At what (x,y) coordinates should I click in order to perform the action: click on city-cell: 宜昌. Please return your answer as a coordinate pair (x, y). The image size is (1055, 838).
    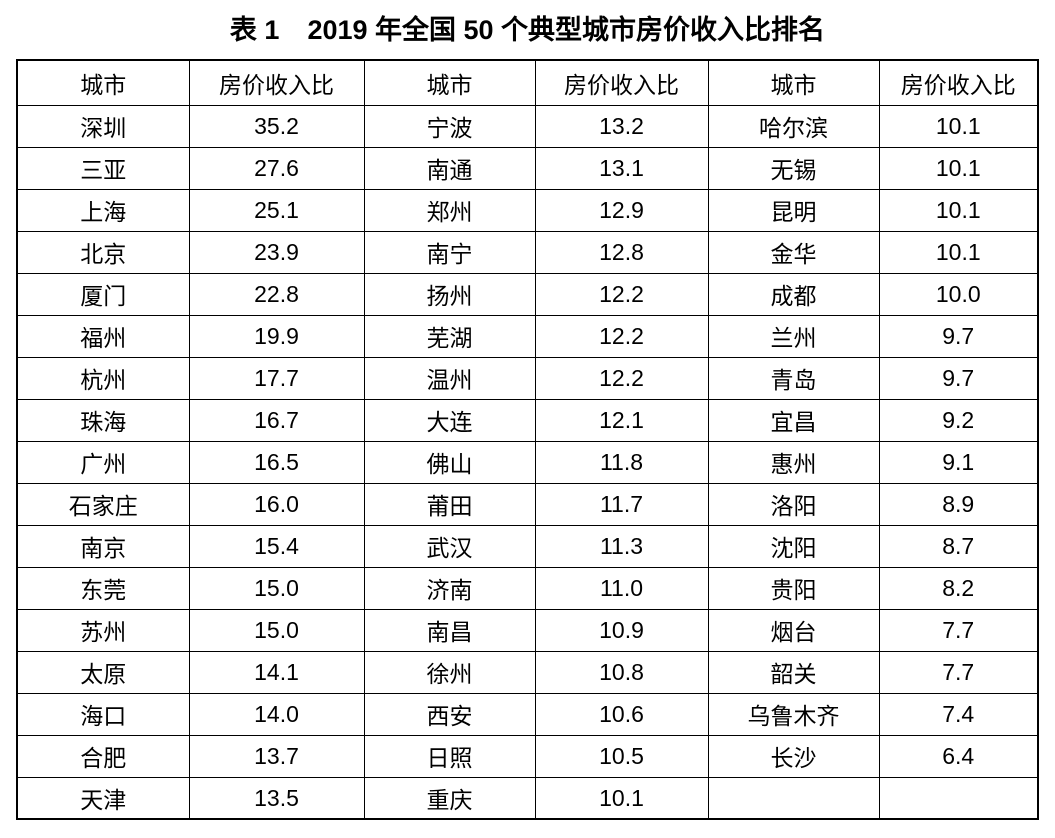
    Looking at the image, I should click on (793, 420).